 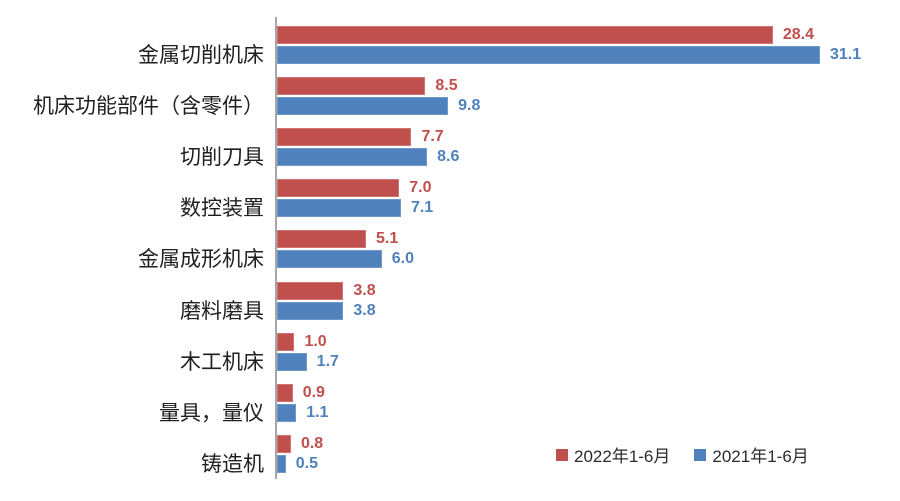 I want to click on value-label: 6.0, so click(x=402, y=259).